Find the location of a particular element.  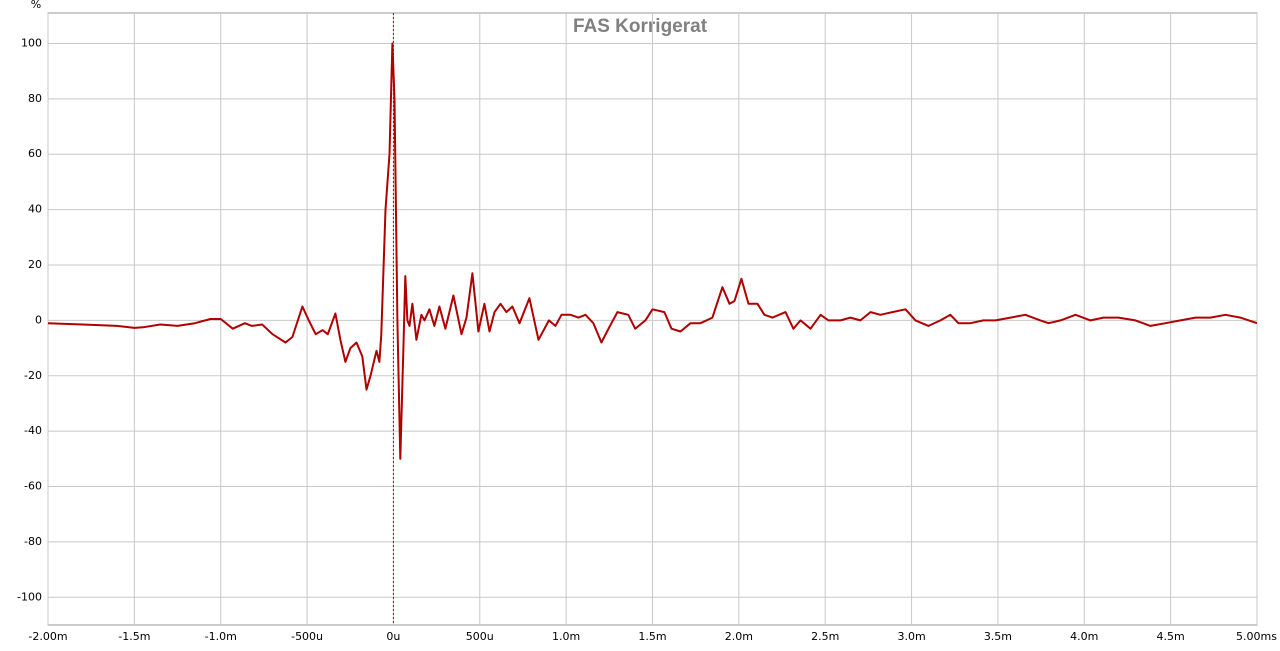

x-tick-label: 0u is located at coordinates (393, 636).